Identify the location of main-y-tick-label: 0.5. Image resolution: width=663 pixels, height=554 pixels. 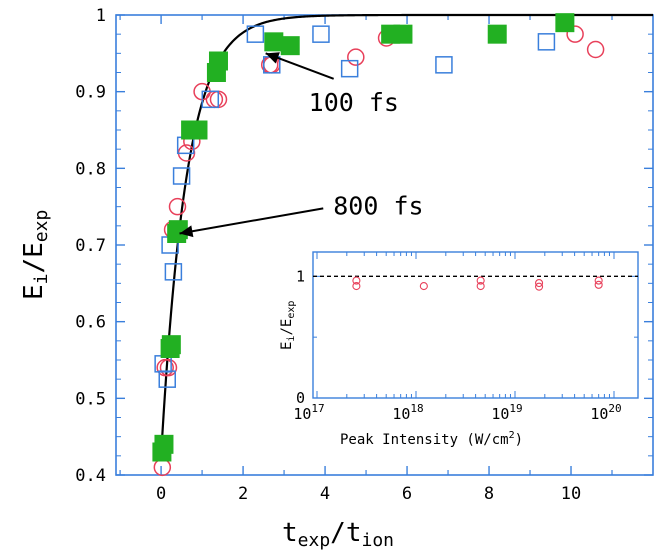
(90, 399).